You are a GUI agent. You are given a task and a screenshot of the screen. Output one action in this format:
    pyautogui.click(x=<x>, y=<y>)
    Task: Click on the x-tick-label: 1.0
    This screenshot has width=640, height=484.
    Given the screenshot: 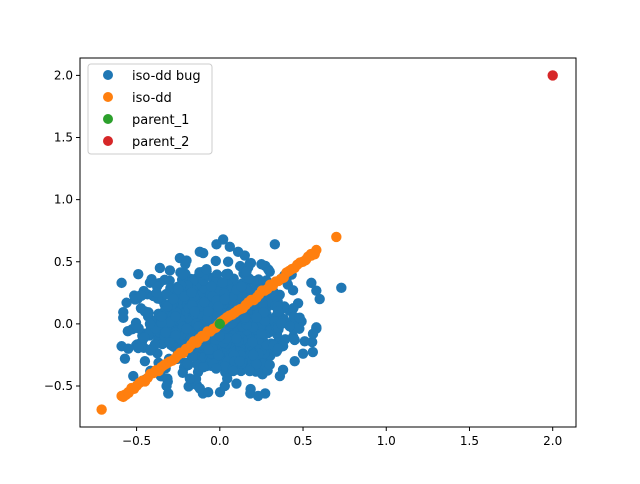 What is the action you would take?
    pyautogui.click(x=386, y=441)
    